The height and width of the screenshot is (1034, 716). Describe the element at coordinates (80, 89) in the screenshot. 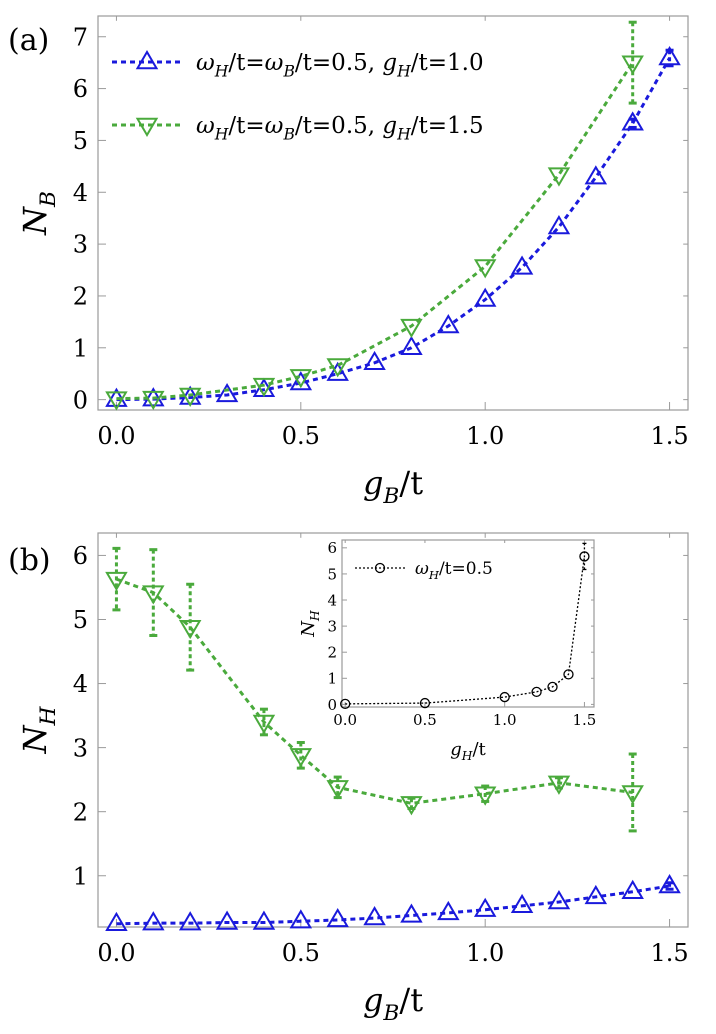

I see `panel-a-y-tick-label: 6` at that location.